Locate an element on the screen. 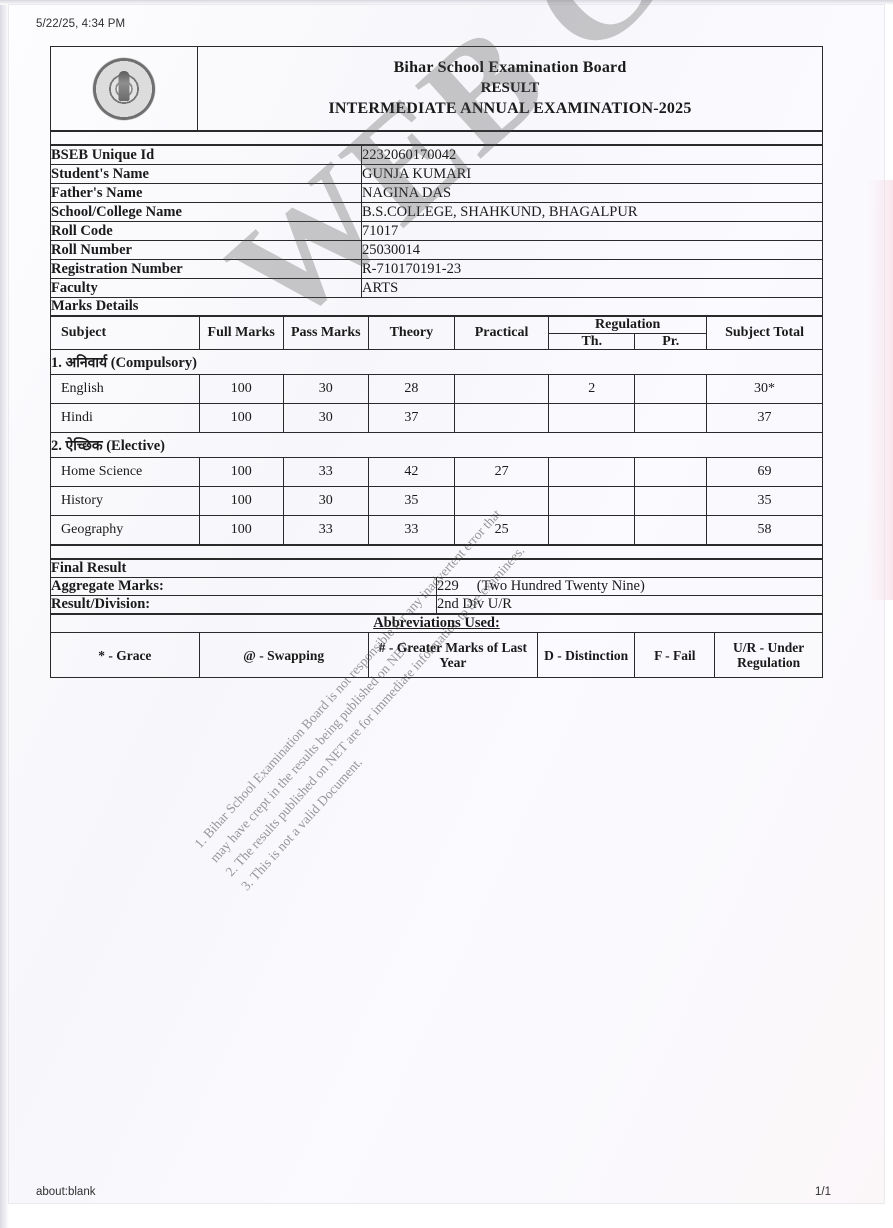 The image size is (893, 1228). table-row: English 100 30 28 2 30* is located at coordinates (436, 389).